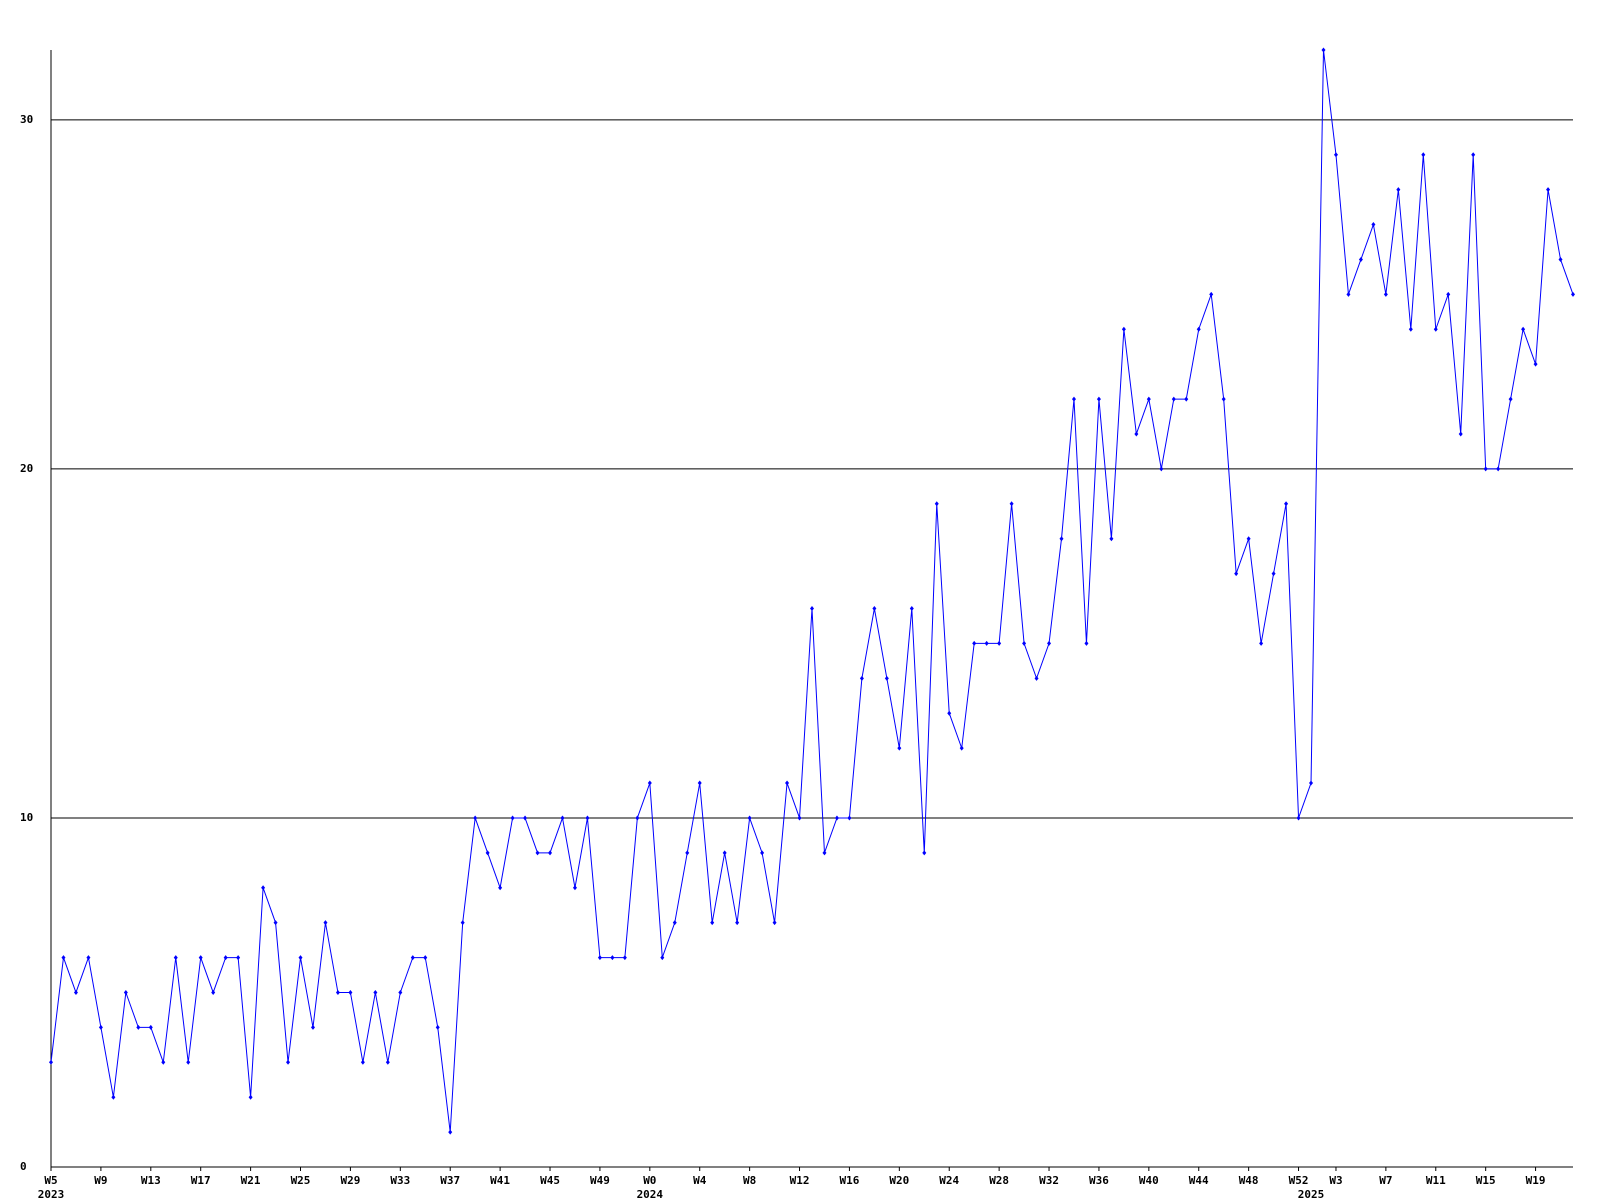  Describe the element at coordinates (151, 1180) in the screenshot. I see `x-tick-label: W13` at that location.